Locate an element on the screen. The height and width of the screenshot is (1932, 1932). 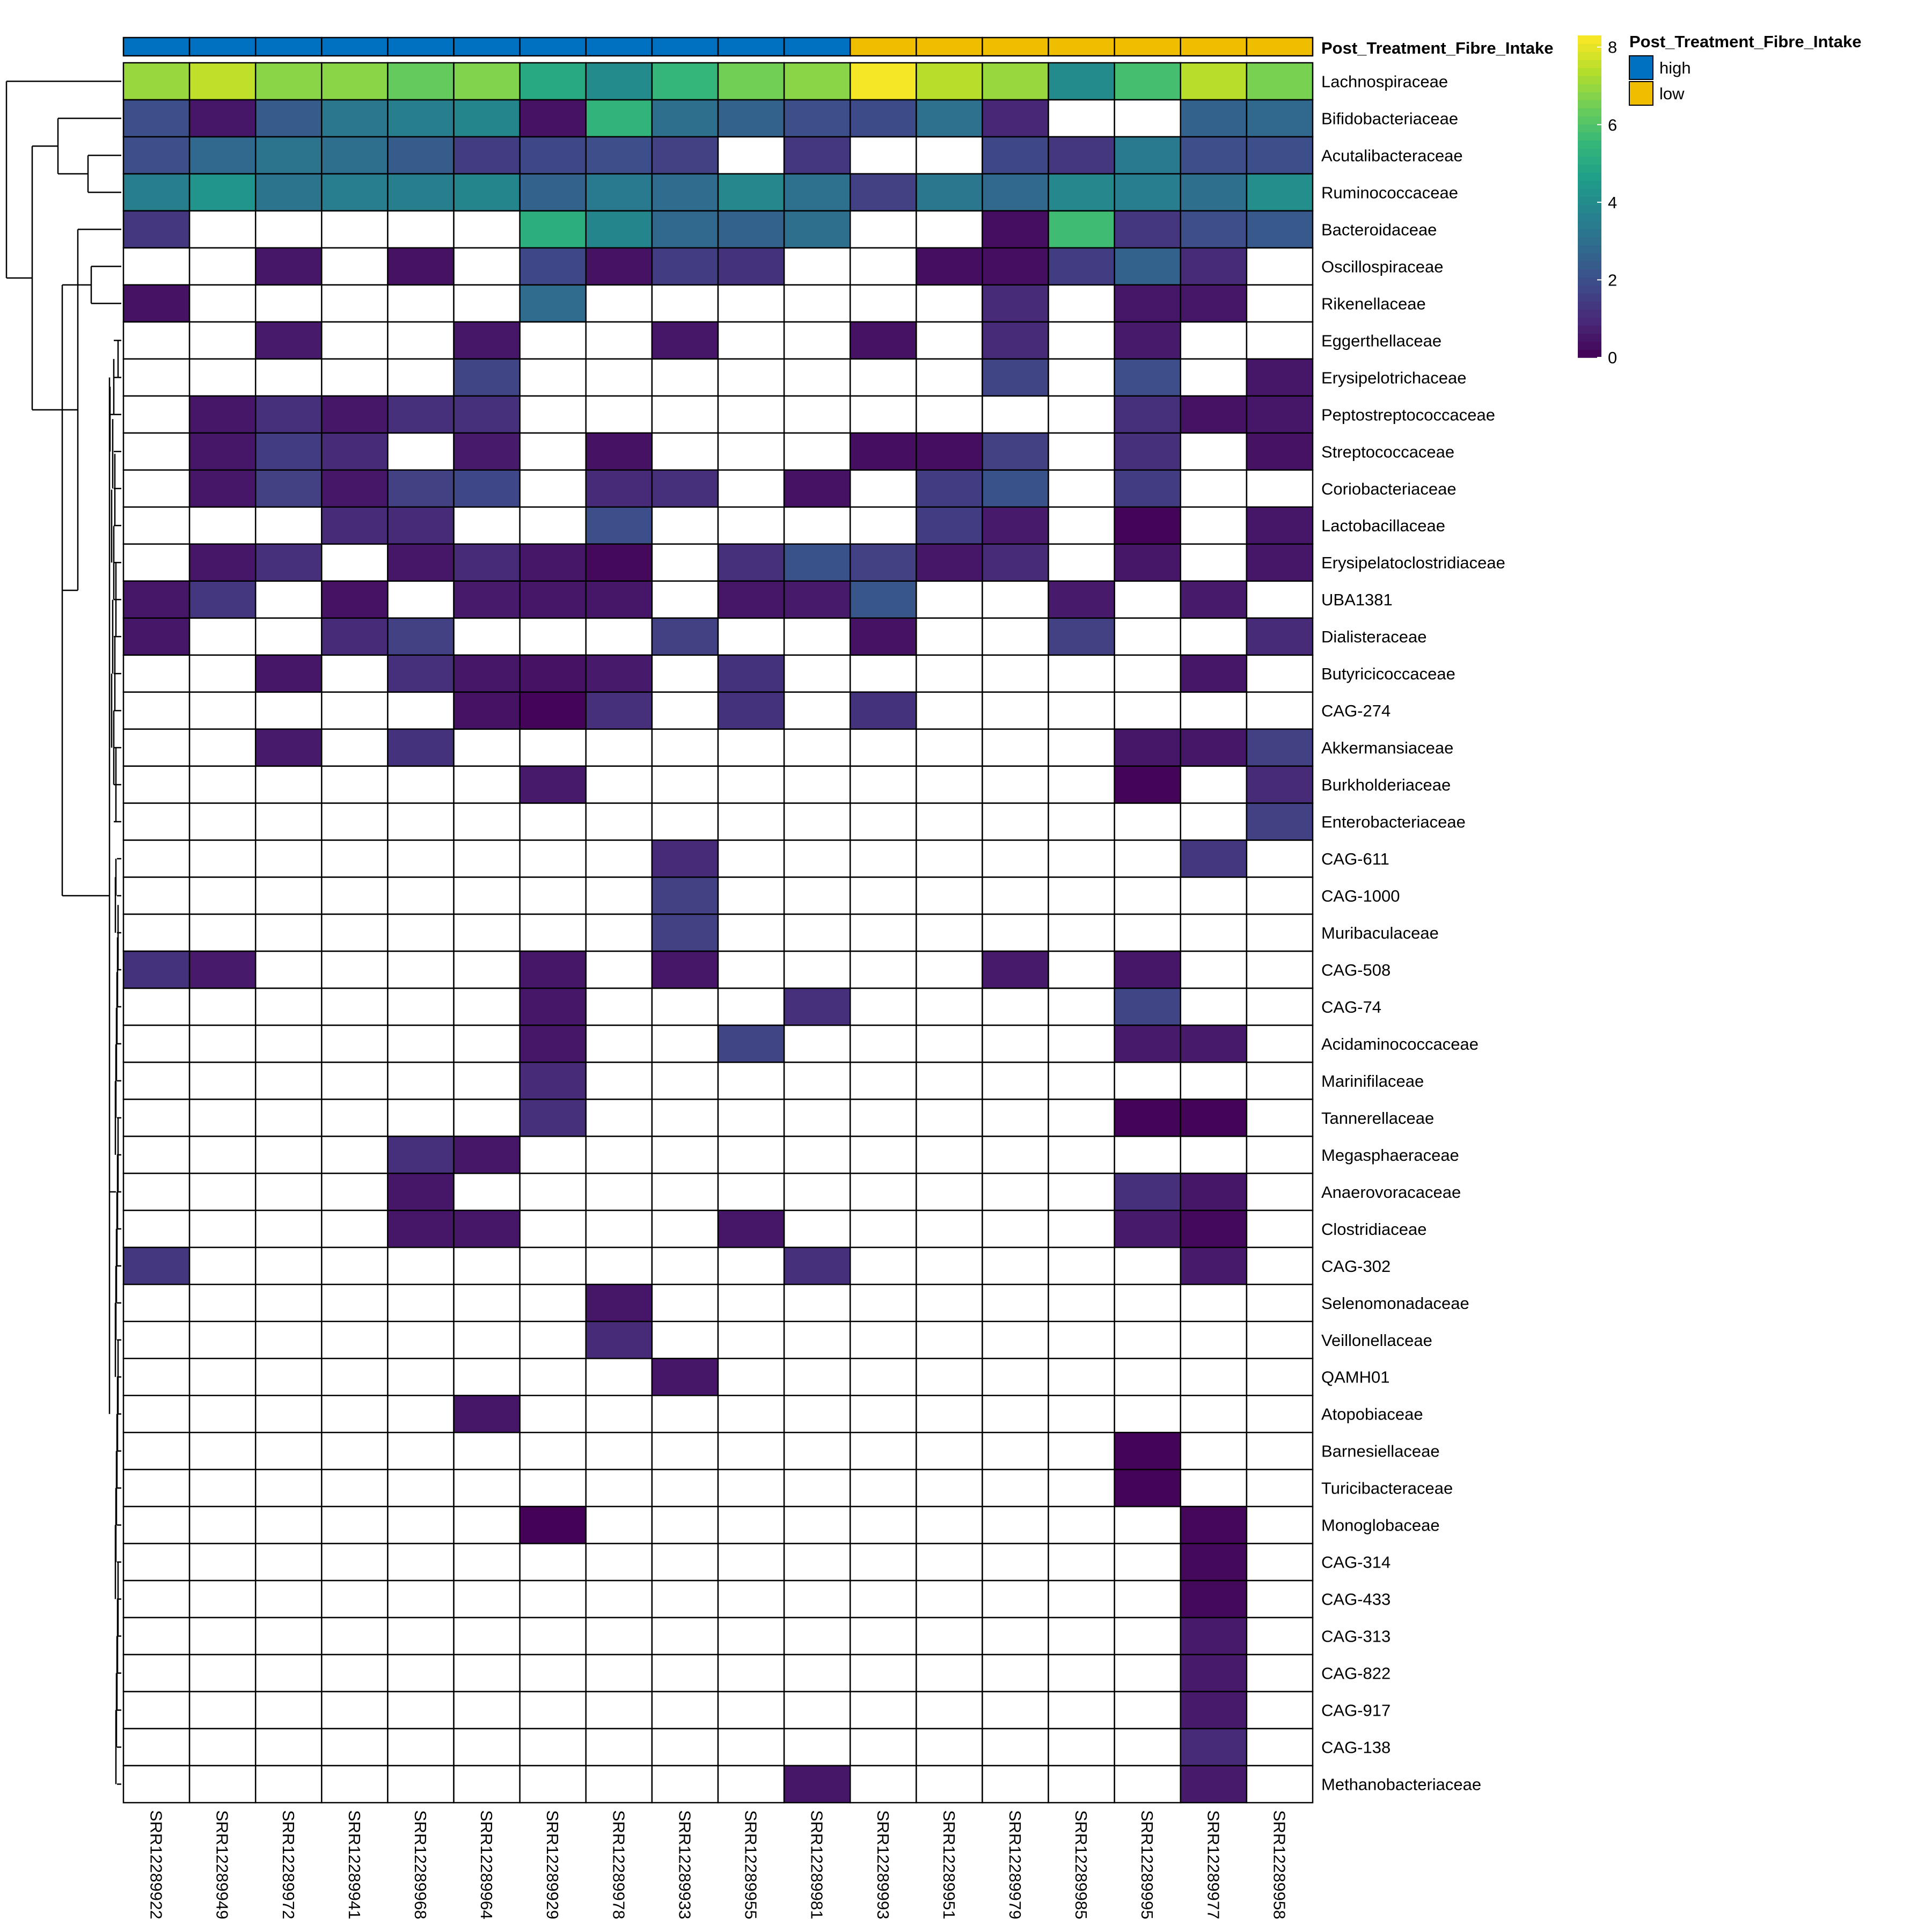
row-label: Akkermansiaceae is located at coordinates (1387, 747).